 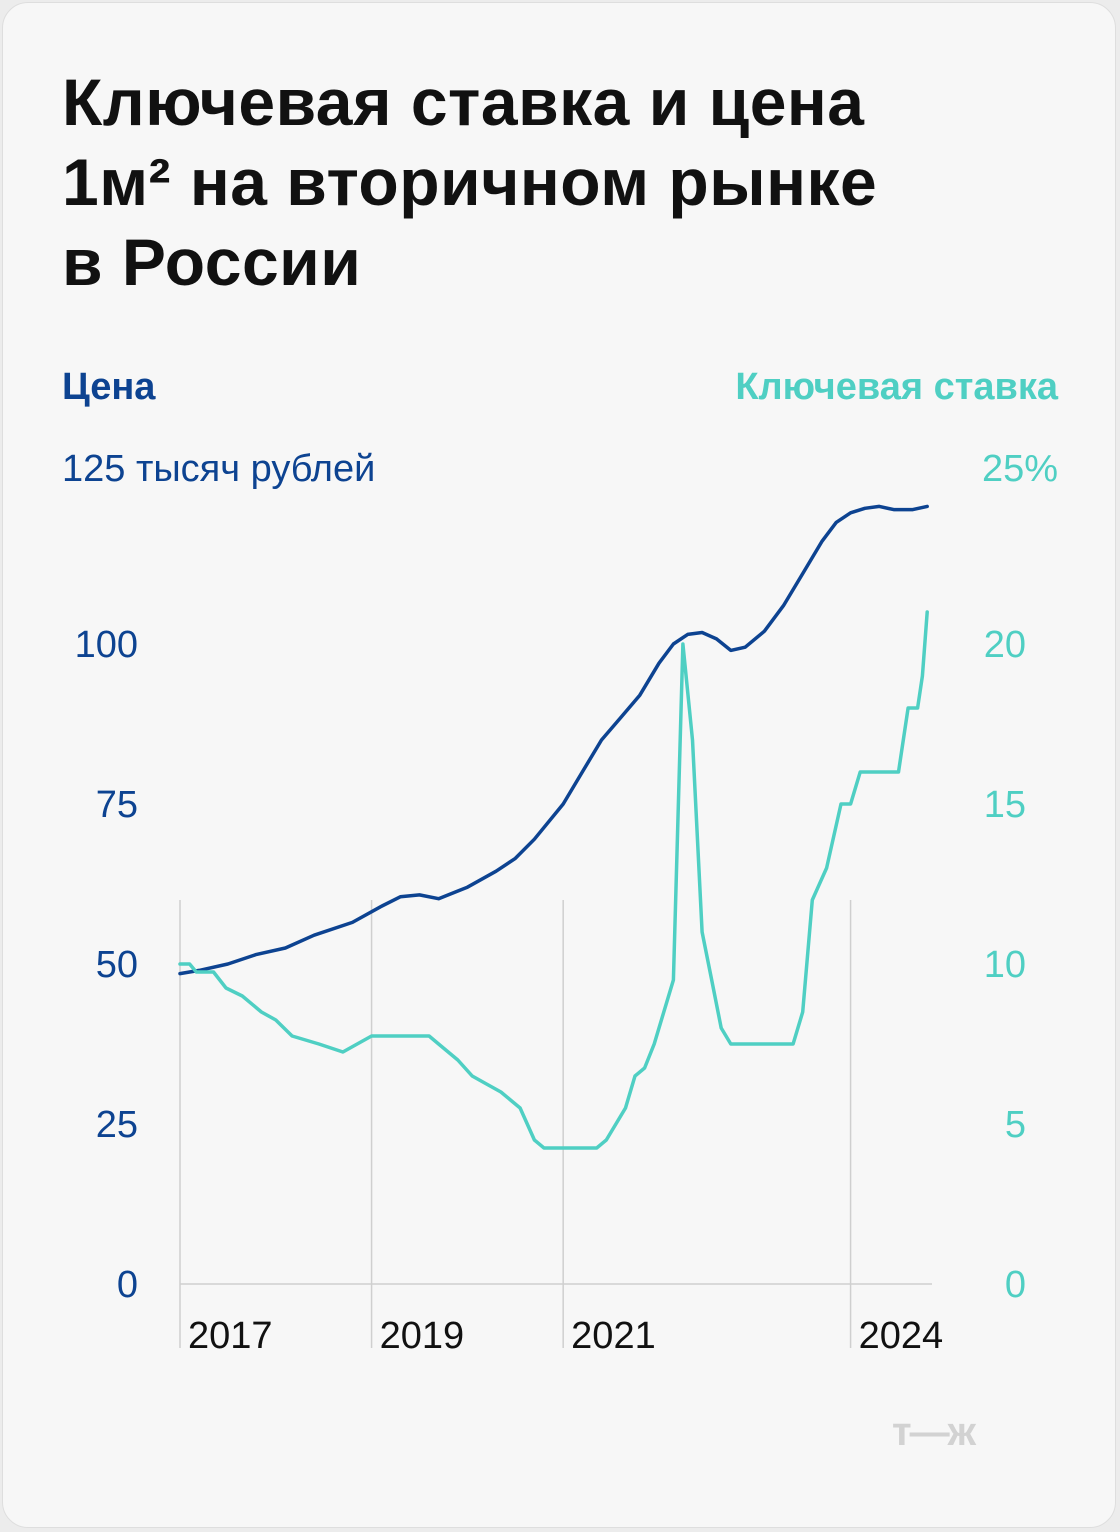 What do you see at coordinates (219, 469) in the screenshot?
I see `price-axis-unit: 125 тысяч рублей` at bounding box center [219, 469].